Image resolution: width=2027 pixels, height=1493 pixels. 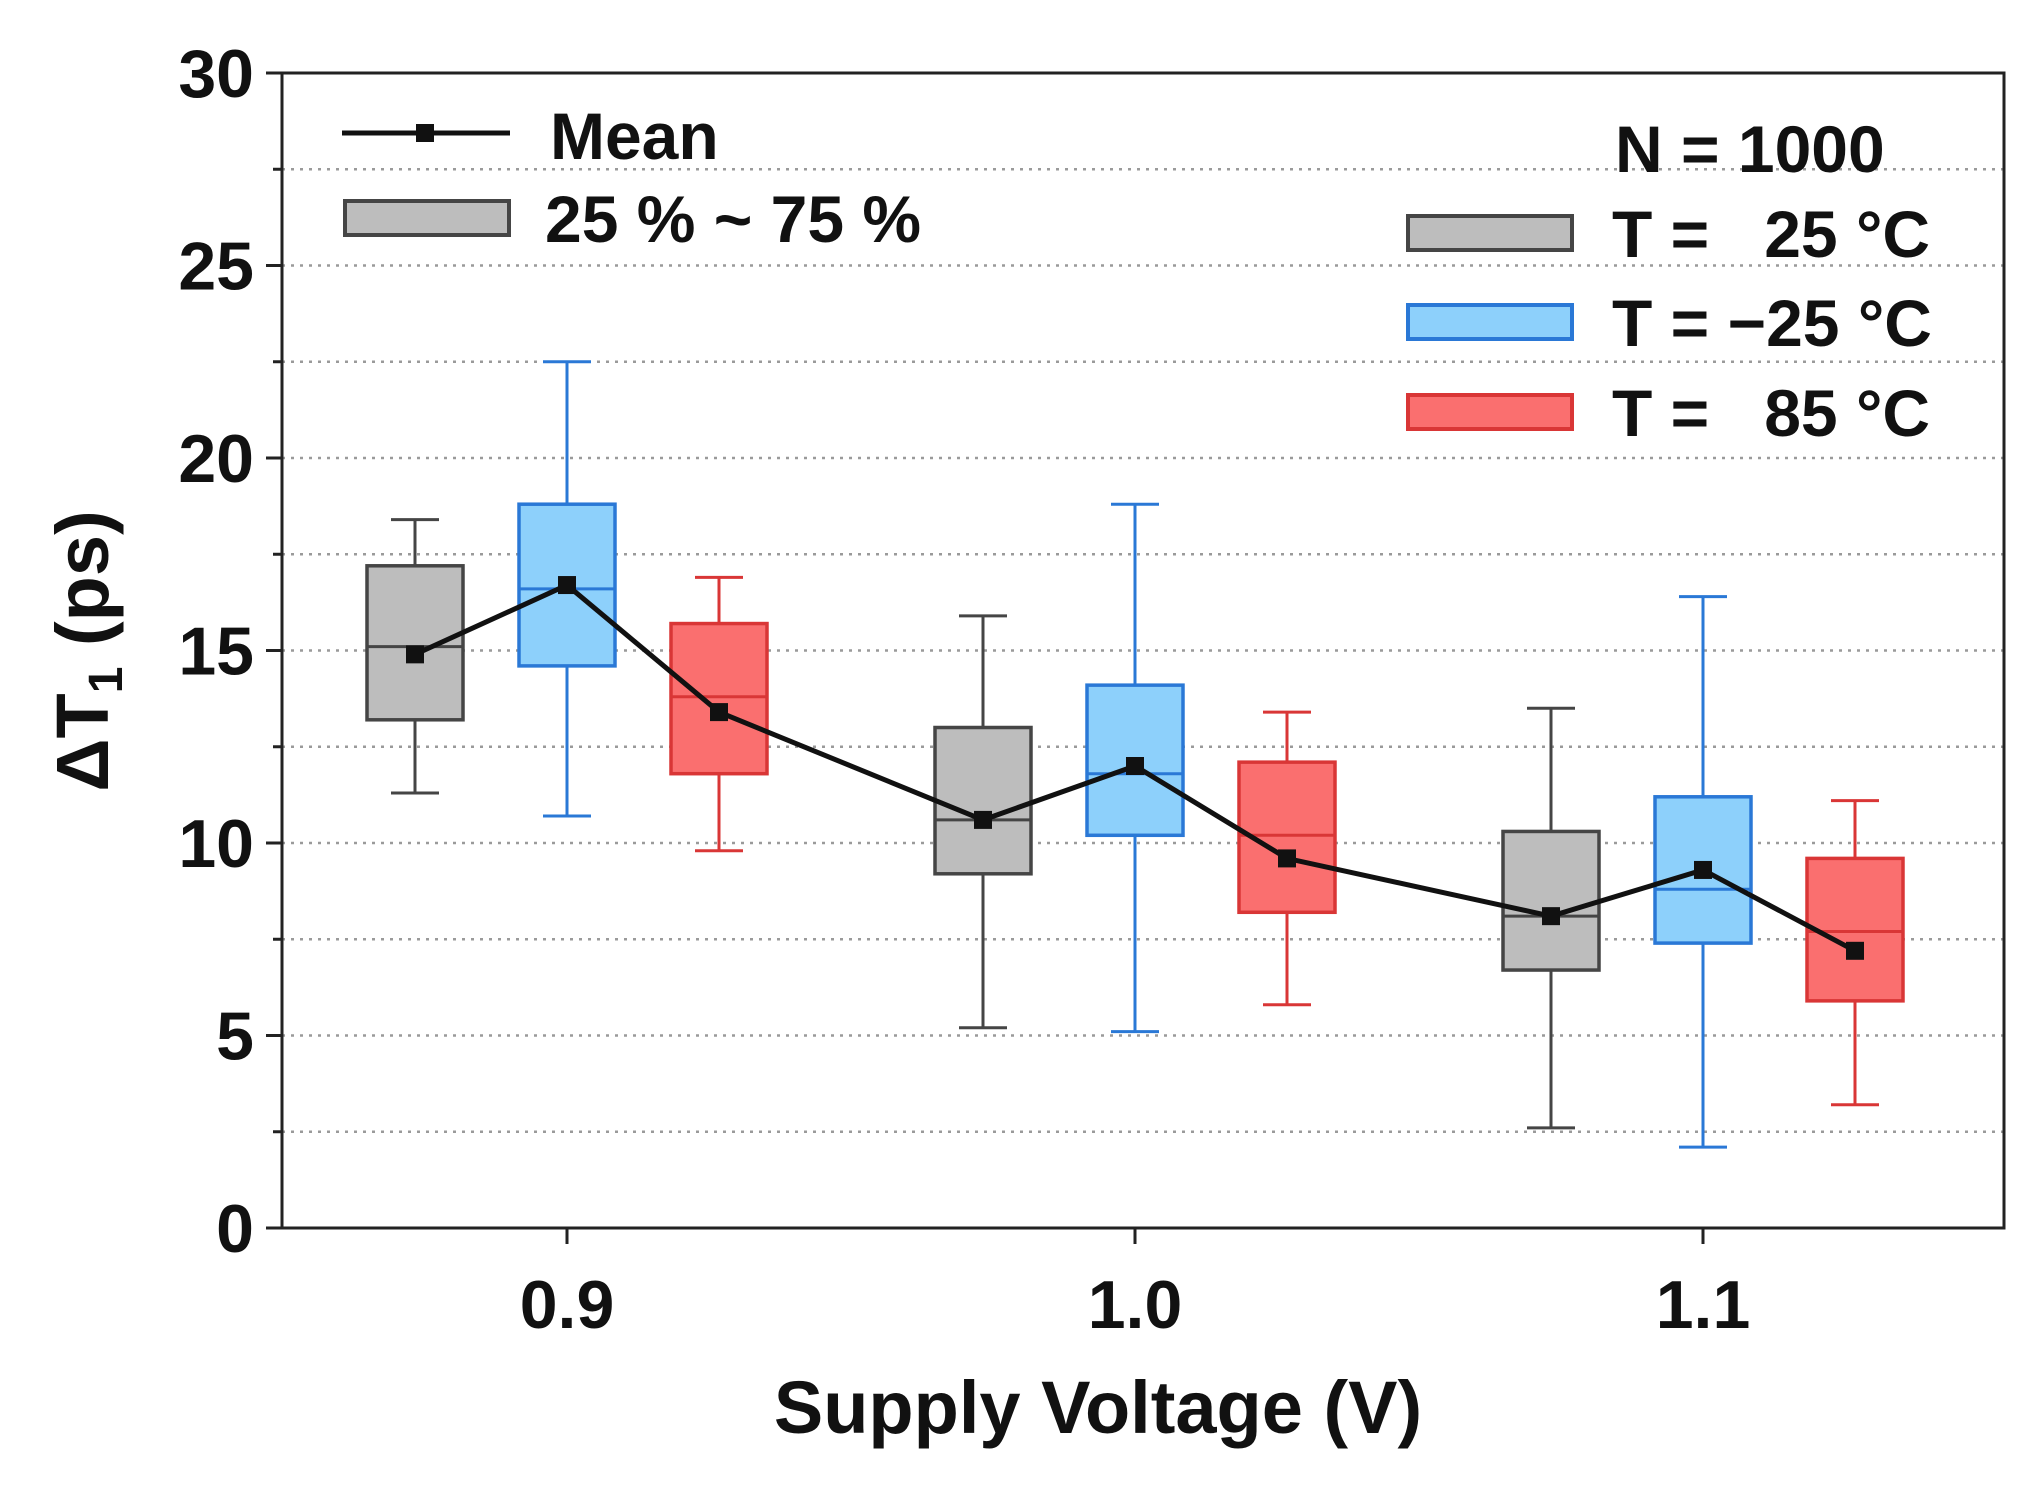 I want to click on y-axis-title: ΔT1 (ps), so click(x=87, y=650).